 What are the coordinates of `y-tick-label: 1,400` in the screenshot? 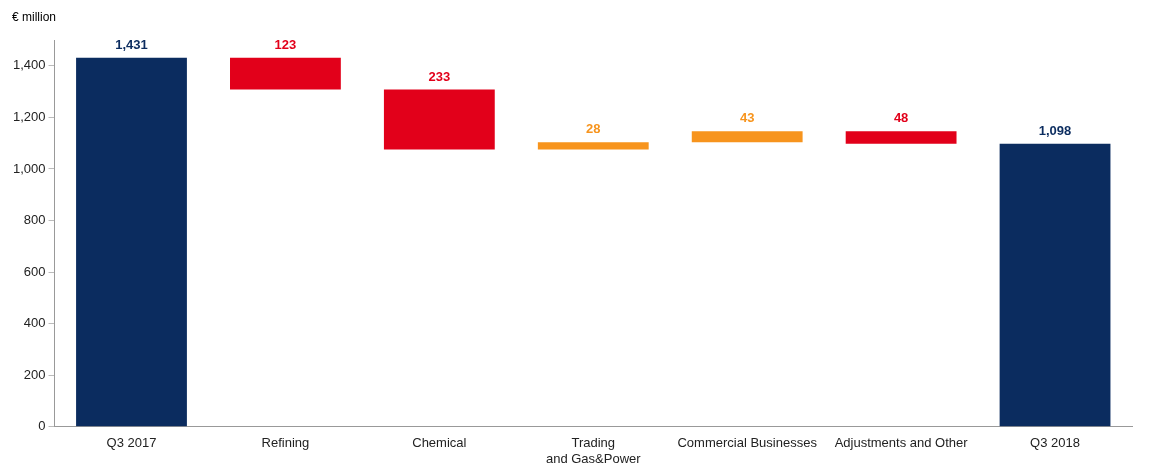 It's located at (29, 65).